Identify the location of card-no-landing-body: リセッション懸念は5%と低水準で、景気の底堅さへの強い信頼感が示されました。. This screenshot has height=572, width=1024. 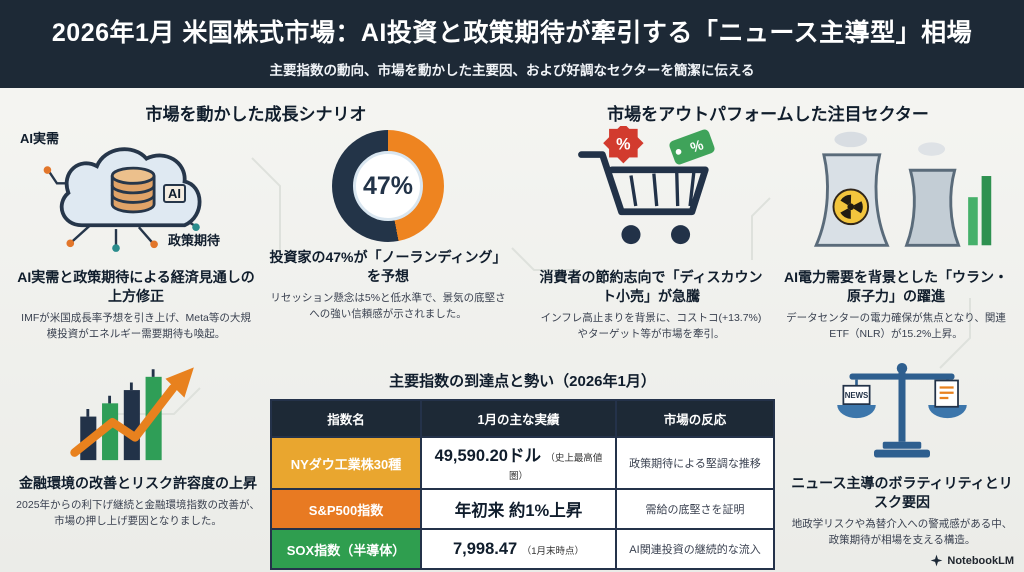
(388, 305).